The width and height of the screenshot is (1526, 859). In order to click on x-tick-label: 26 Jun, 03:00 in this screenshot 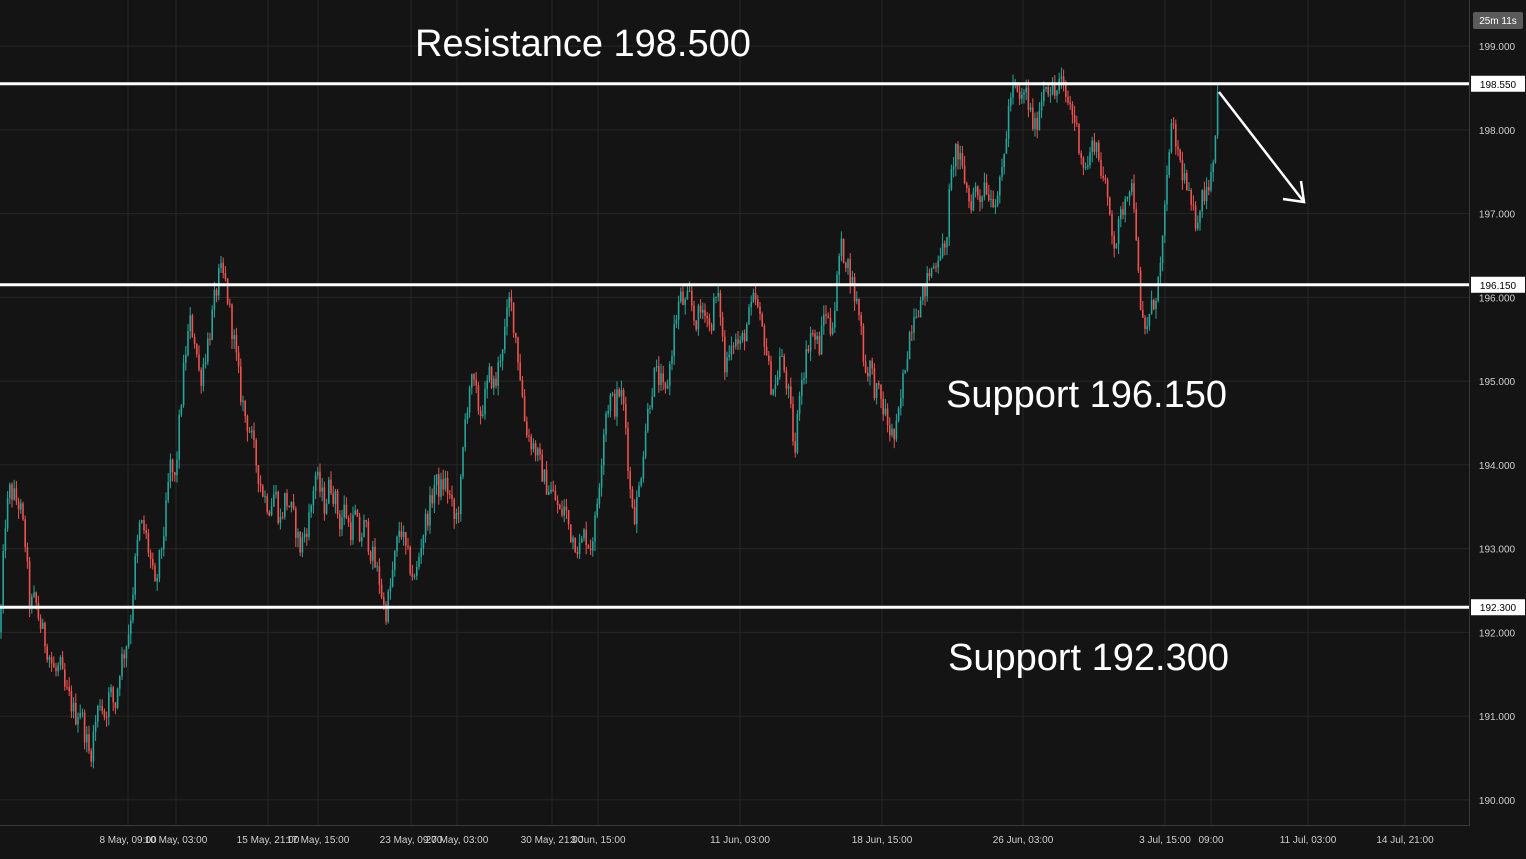, I will do `click(1023, 840)`.